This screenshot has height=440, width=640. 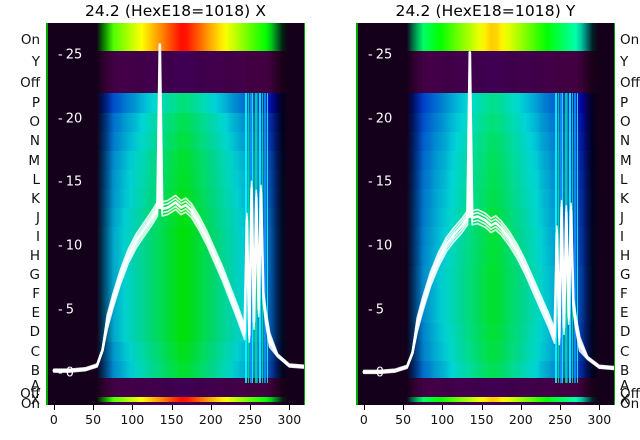 I want to click on category-label: K, so click(x=35, y=198).